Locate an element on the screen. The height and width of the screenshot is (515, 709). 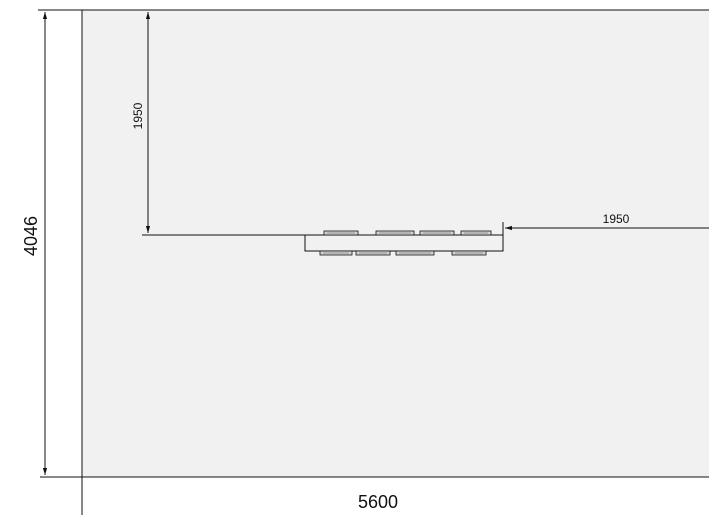
right-offset-label: 1950 is located at coordinates (616, 219).